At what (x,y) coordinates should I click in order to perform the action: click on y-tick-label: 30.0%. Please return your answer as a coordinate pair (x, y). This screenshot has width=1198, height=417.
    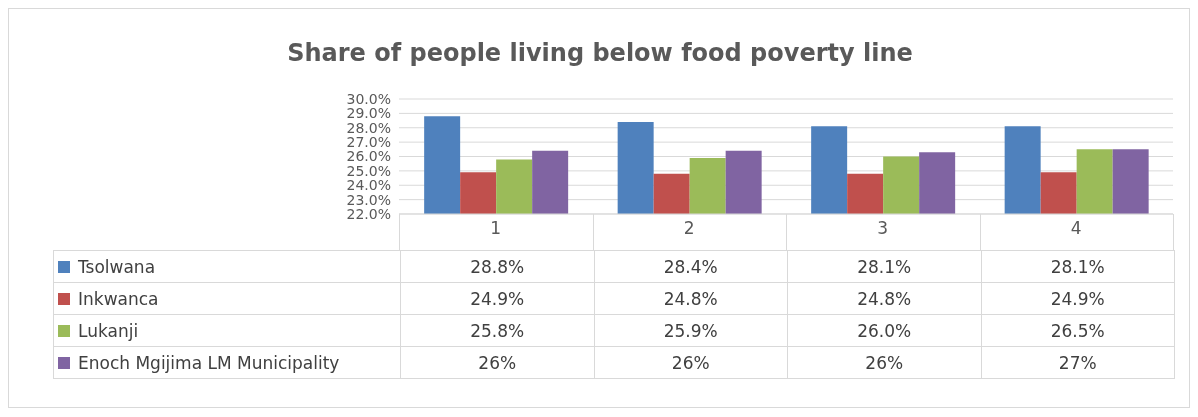
    Looking at the image, I should click on (368, 98).